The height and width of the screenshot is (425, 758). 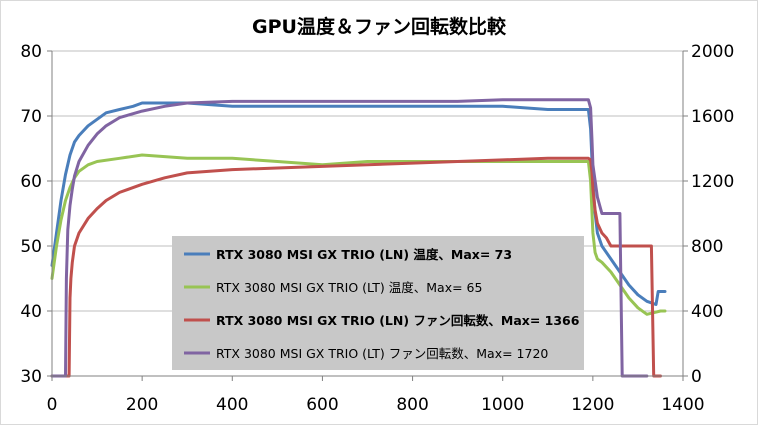 What do you see at coordinates (712, 52) in the screenshot?
I see `y2-tick-label: 2000` at bounding box center [712, 52].